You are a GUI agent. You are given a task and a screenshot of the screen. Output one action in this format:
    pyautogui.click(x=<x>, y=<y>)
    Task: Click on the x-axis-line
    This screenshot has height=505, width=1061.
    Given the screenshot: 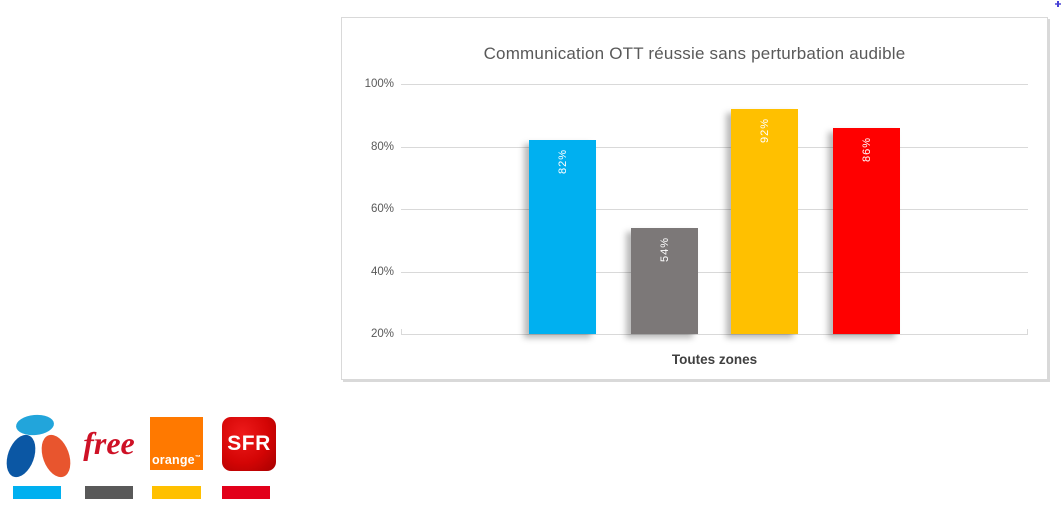 What is the action you would take?
    pyautogui.click(x=714, y=334)
    